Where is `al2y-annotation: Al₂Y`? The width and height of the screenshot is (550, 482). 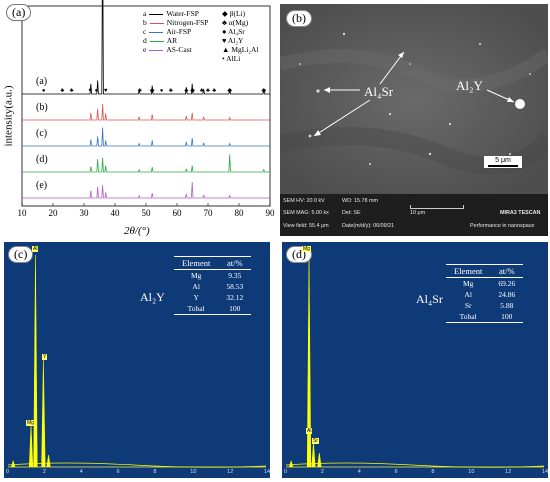
al2y-annotation: Al₂Y is located at coordinates (469, 85).